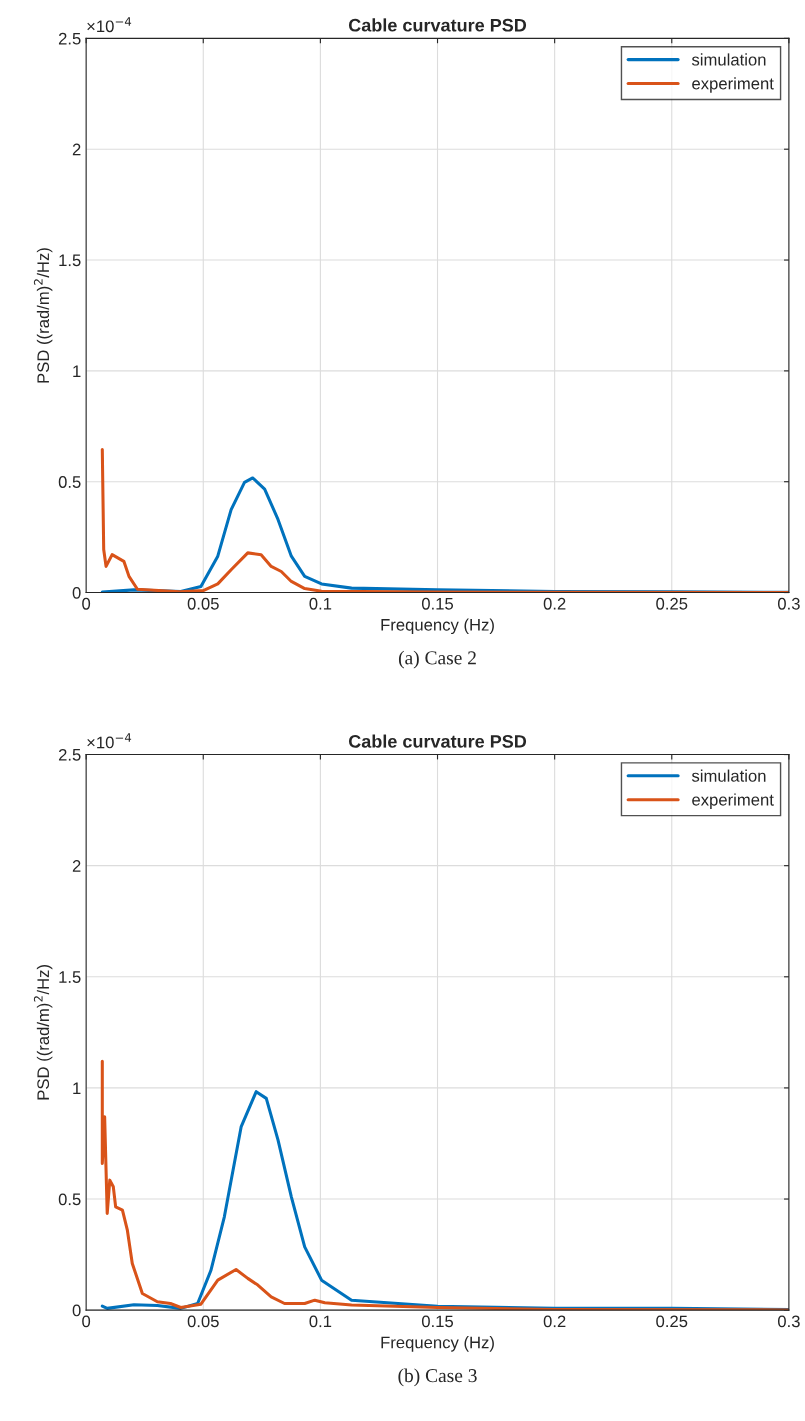  I want to click on text: (a) Case 2, so click(437, 659).